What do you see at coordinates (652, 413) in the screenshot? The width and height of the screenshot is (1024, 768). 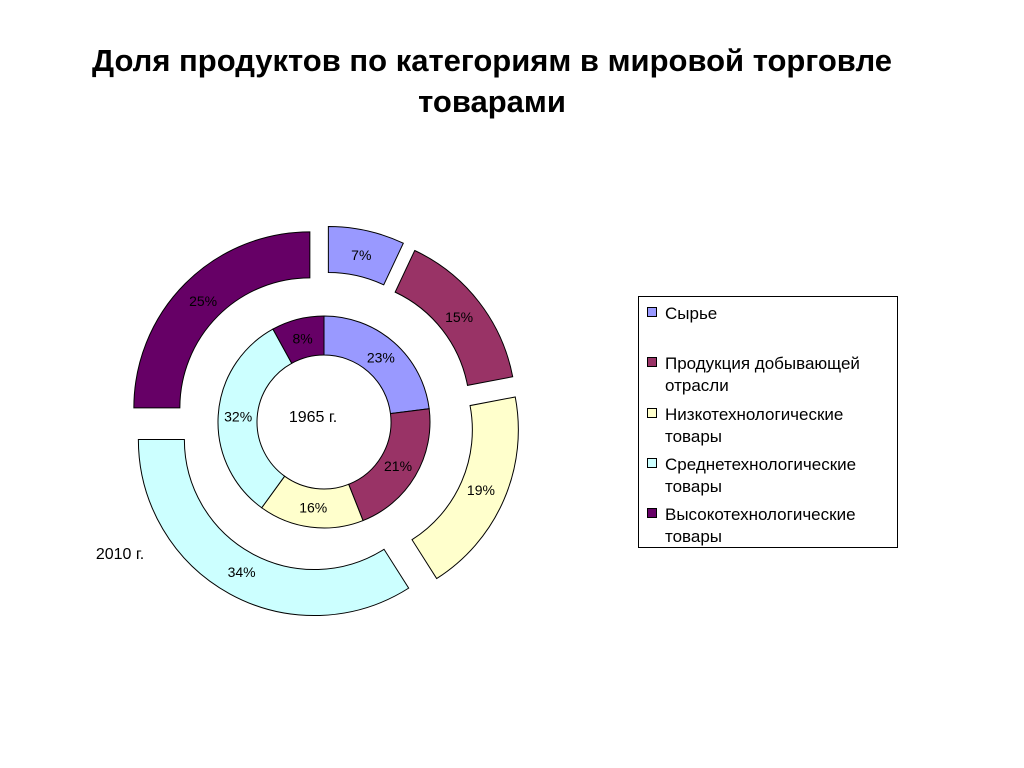 I see `legend-swatch-low-tech` at bounding box center [652, 413].